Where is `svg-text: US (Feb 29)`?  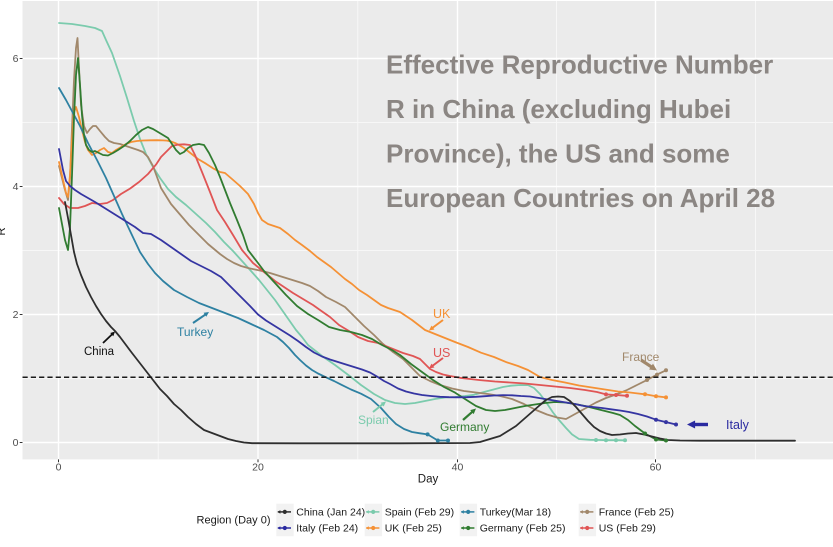
svg-text: US (Feb 29) is located at coordinates (627, 529).